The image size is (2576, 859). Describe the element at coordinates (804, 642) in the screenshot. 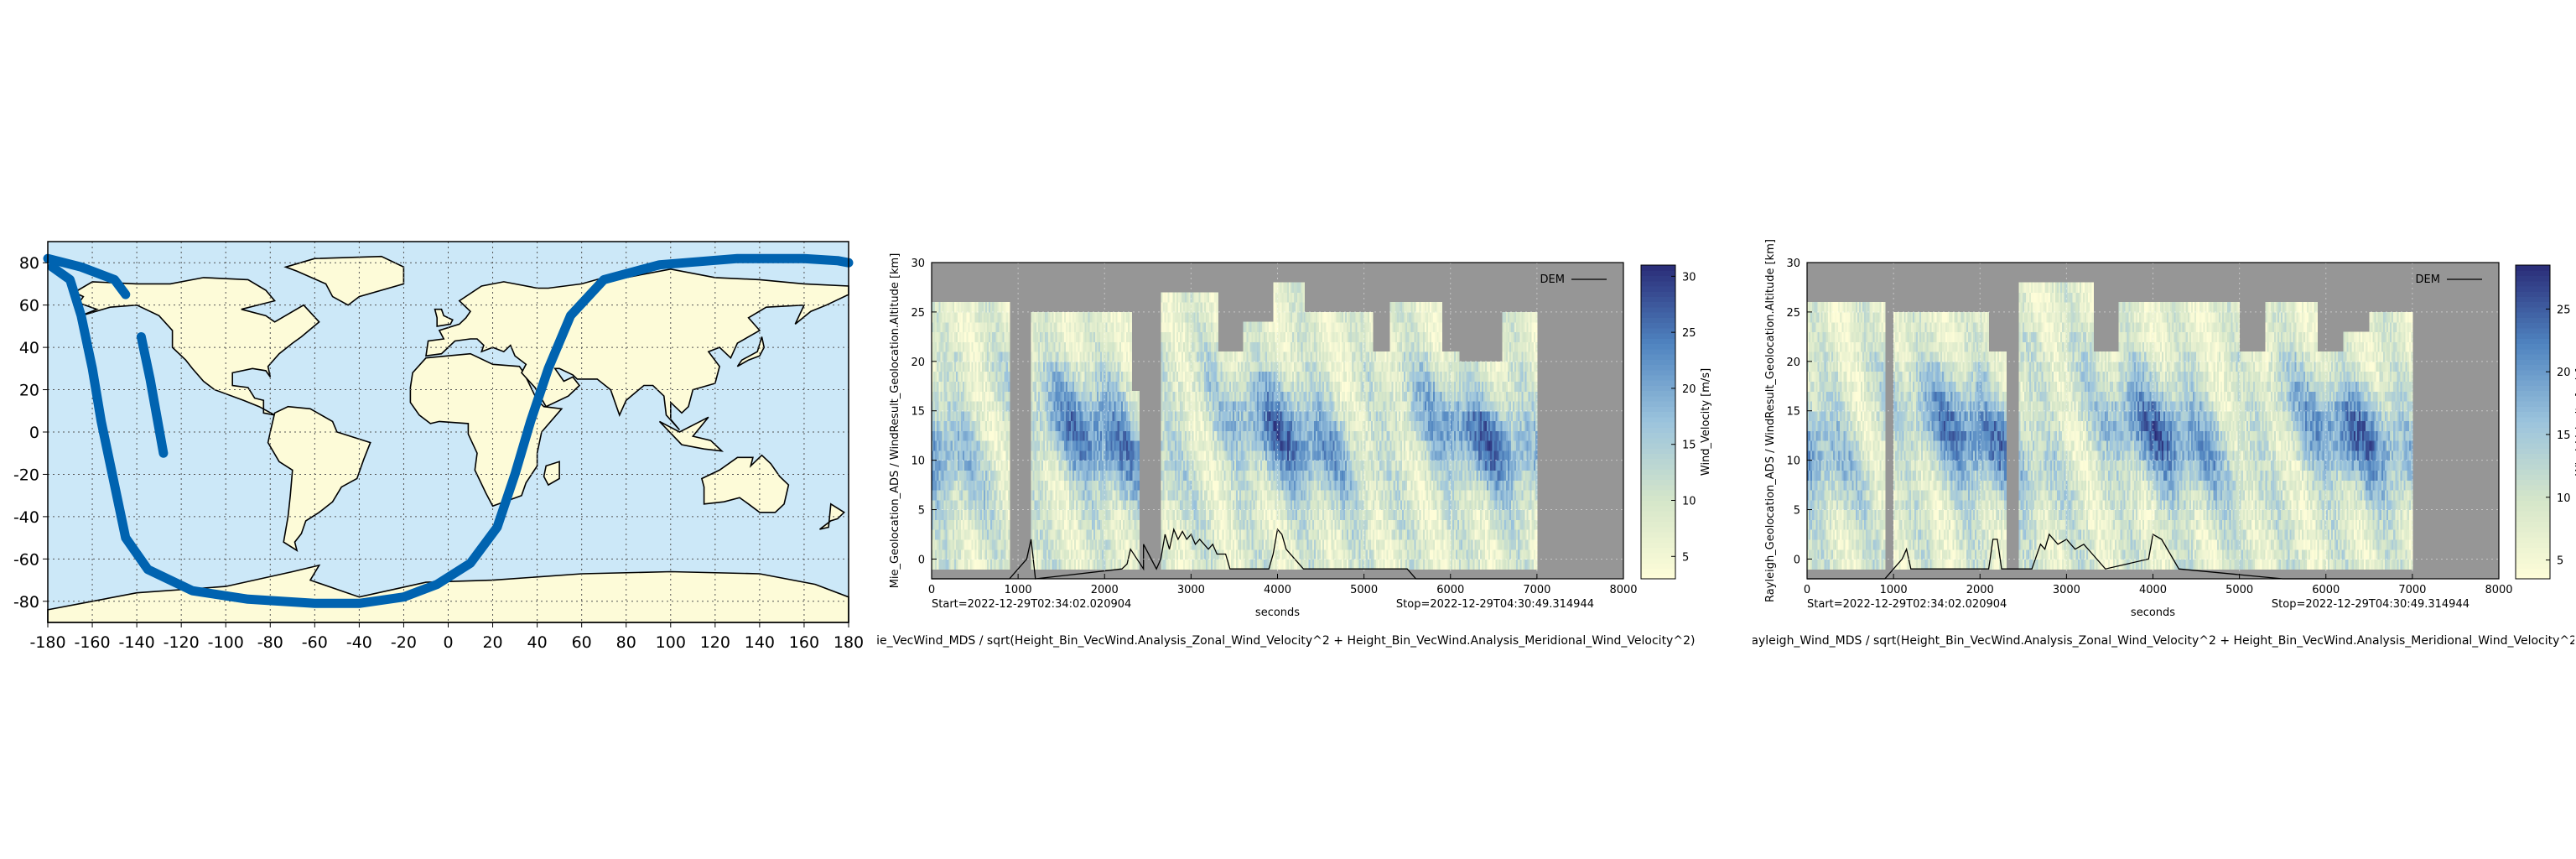

I see `x-tick-label: 160` at that location.